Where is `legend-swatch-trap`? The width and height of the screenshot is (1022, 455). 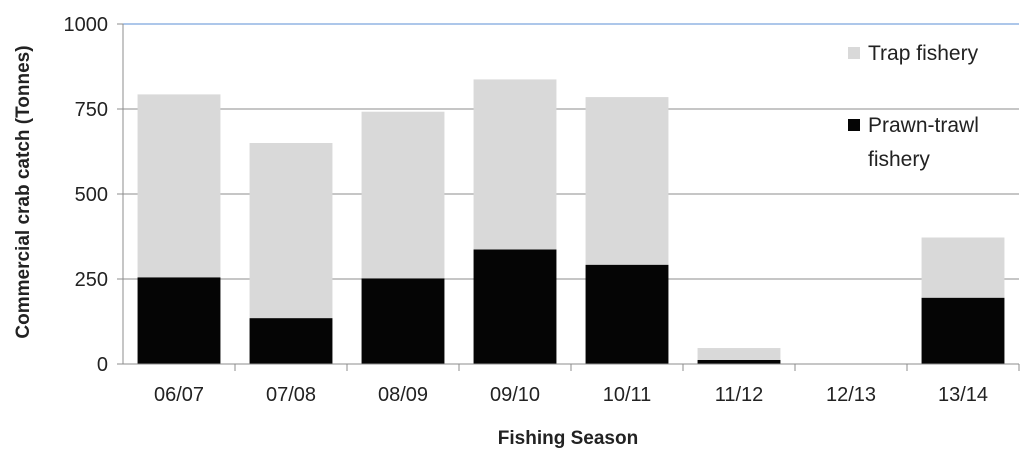 legend-swatch-trap is located at coordinates (854, 53).